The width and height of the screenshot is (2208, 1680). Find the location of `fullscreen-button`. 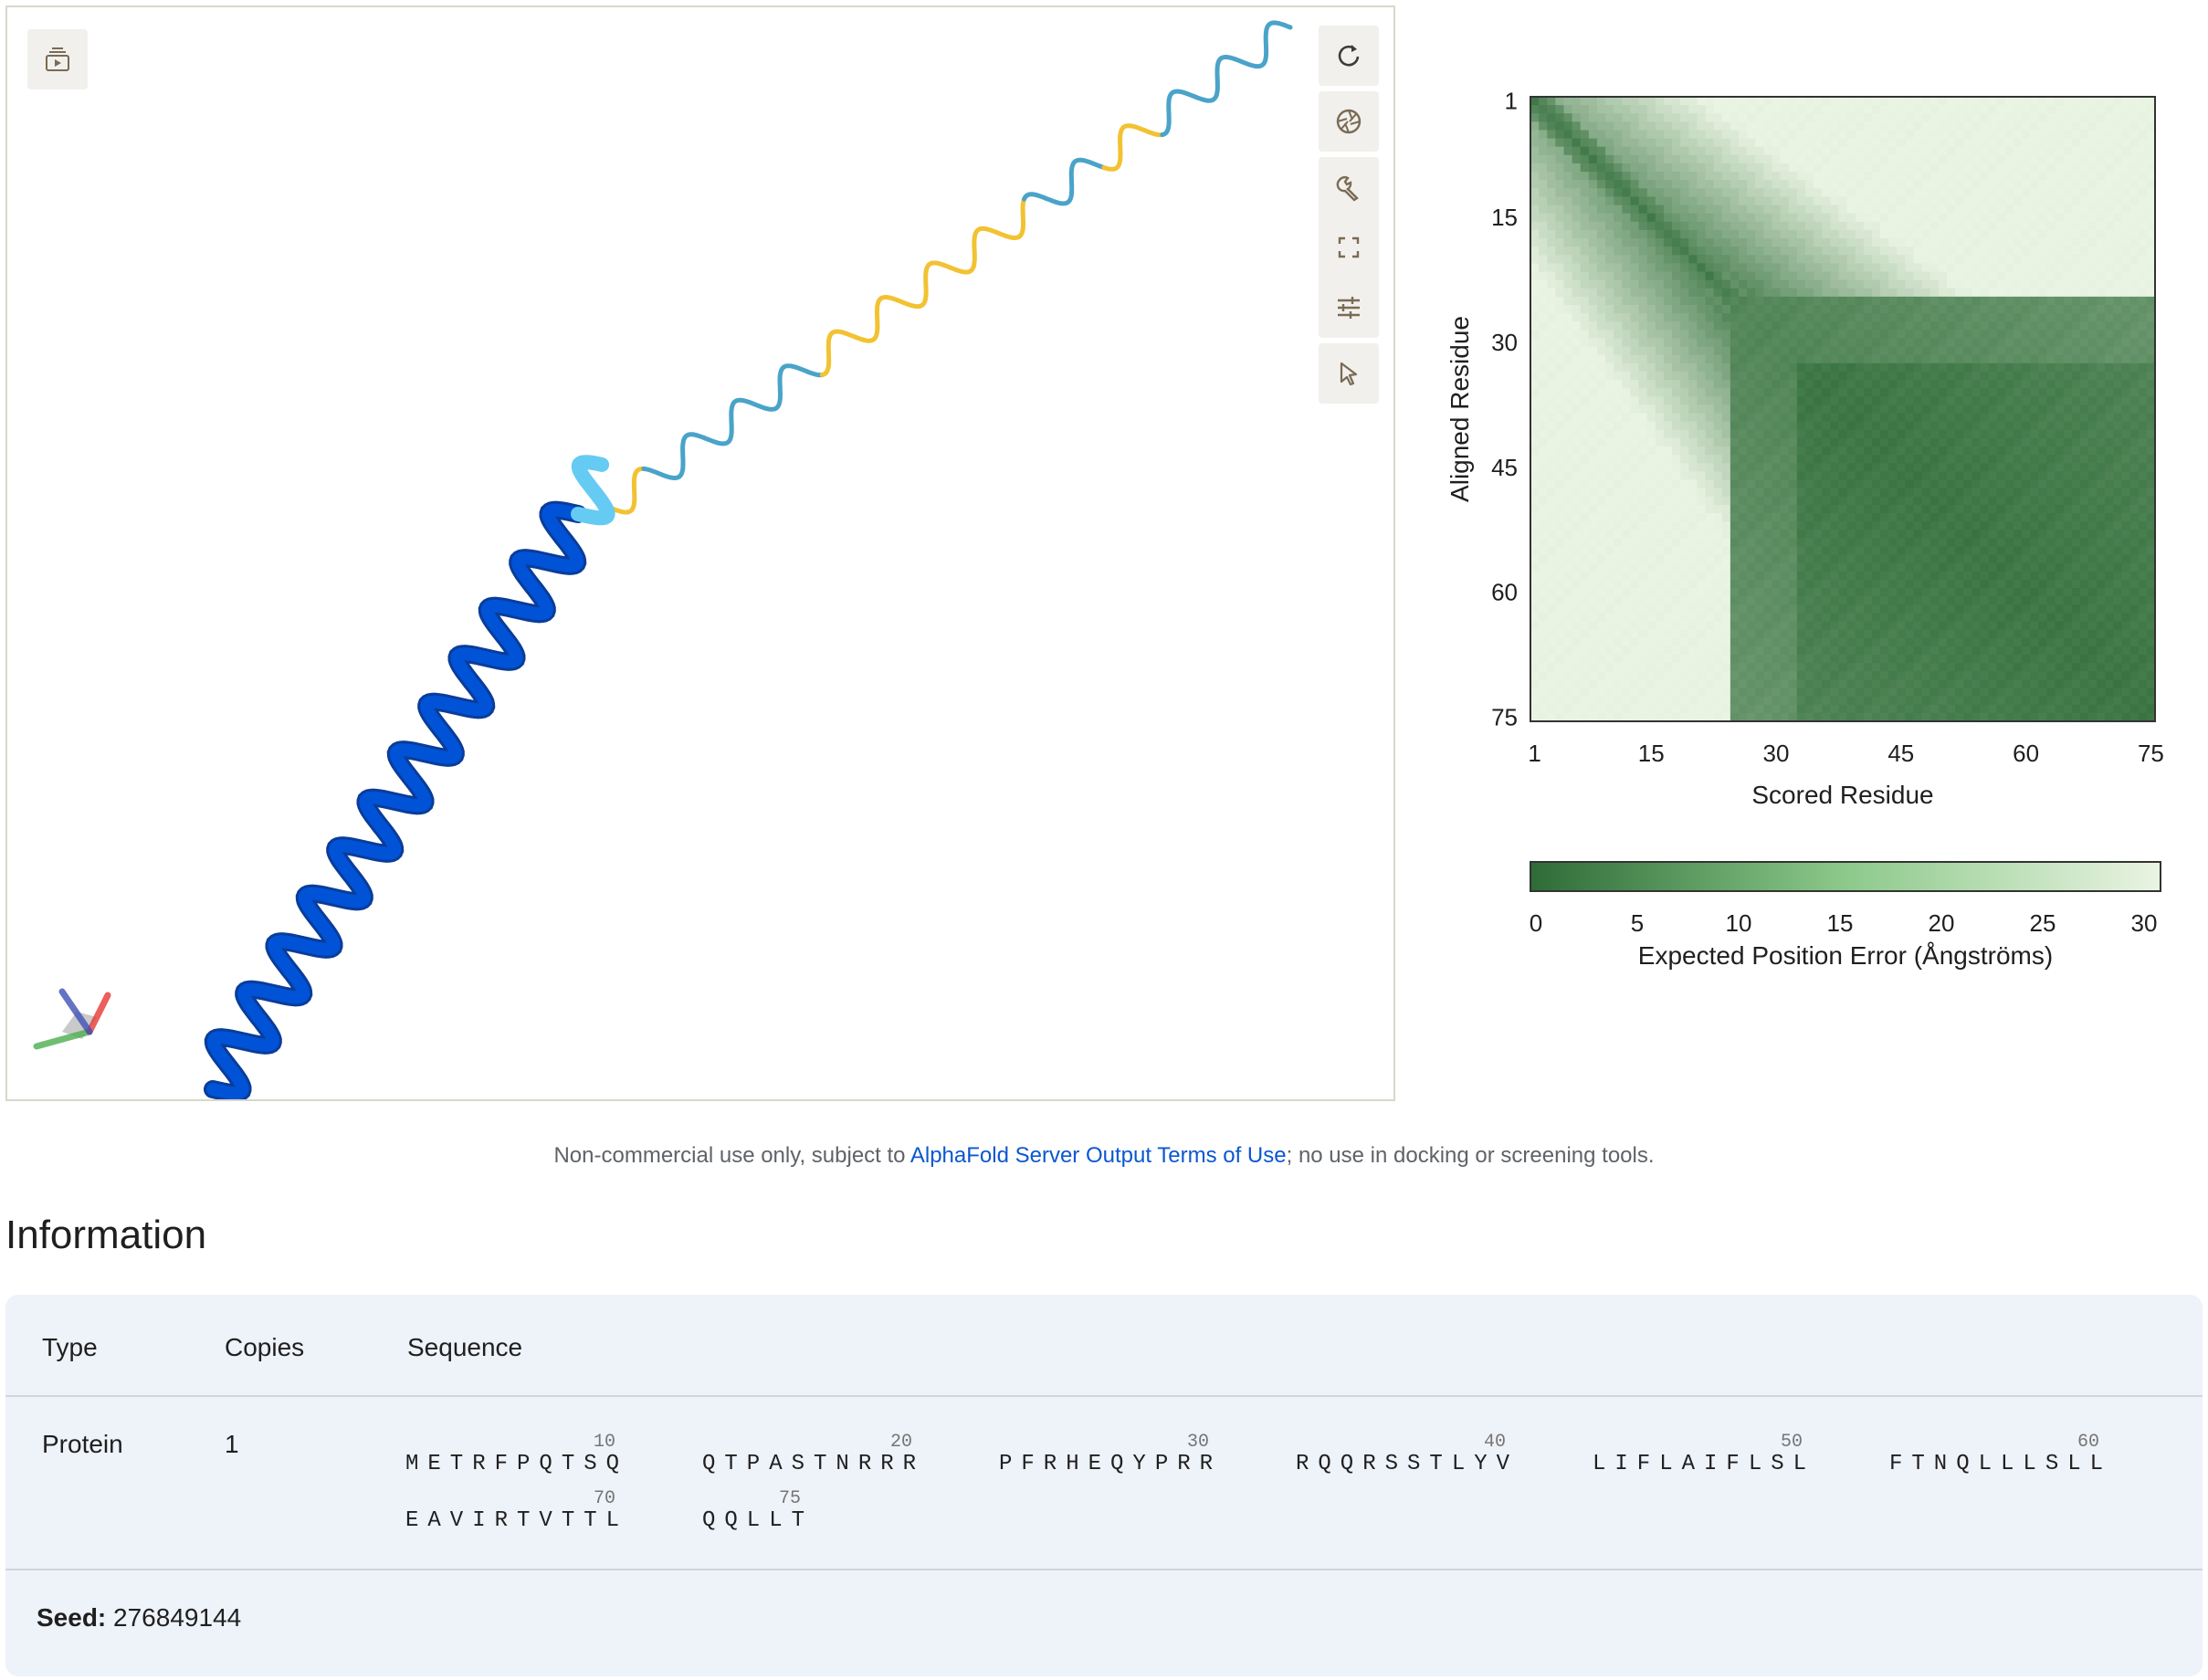

fullscreen-button is located at coordinates (1349, 248).